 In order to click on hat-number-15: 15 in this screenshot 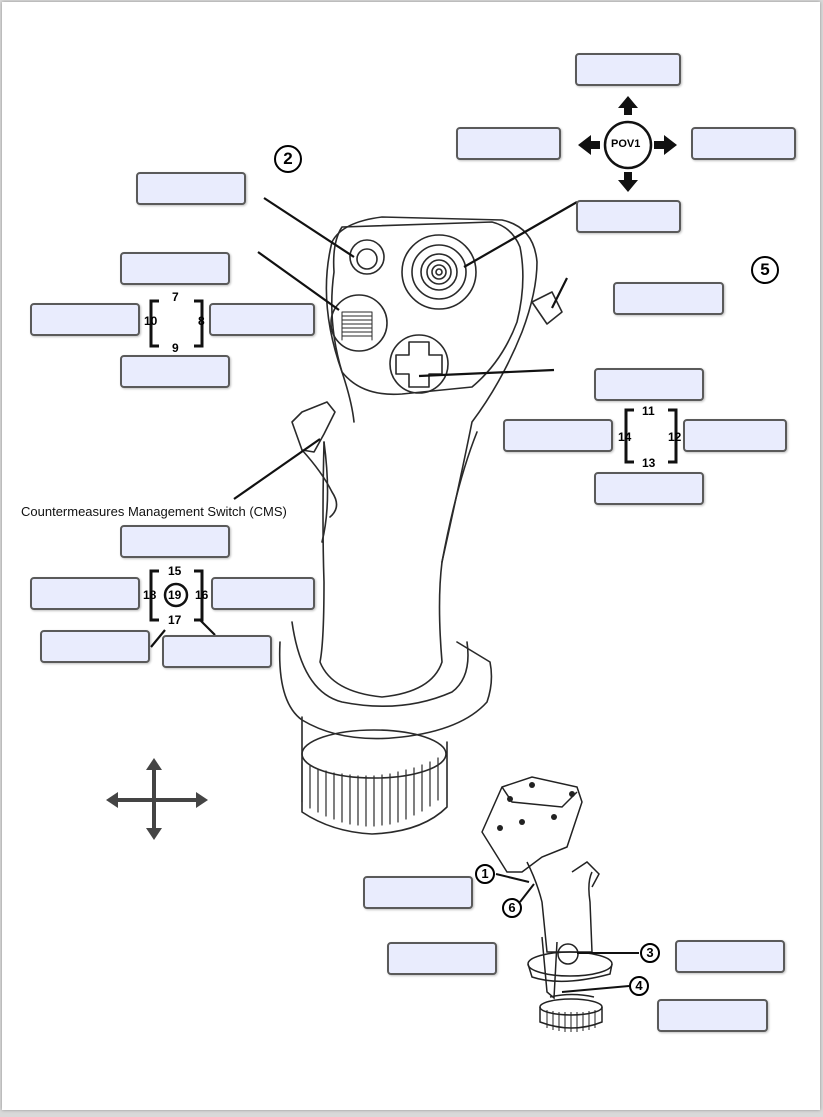, I will do `click(175, 571)`.